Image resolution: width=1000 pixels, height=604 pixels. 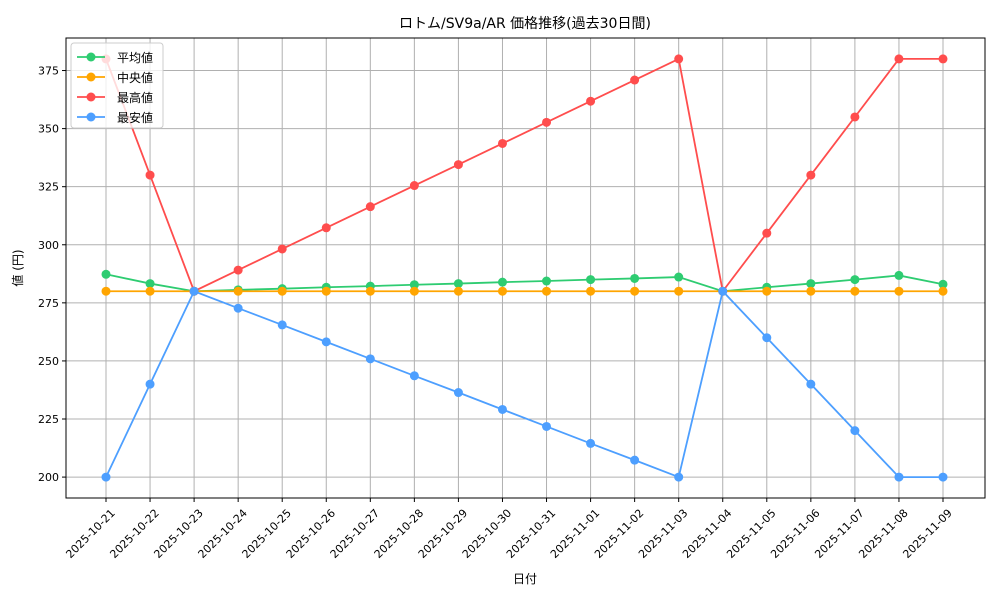 I want to click on y-tick-label: 350, so click(x=48, y=129).